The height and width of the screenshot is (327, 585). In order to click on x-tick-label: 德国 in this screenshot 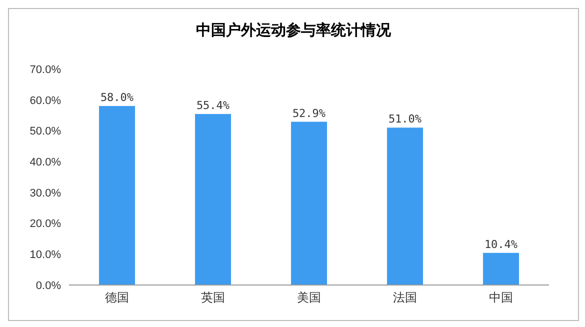, I will do `click(117, 297)`.